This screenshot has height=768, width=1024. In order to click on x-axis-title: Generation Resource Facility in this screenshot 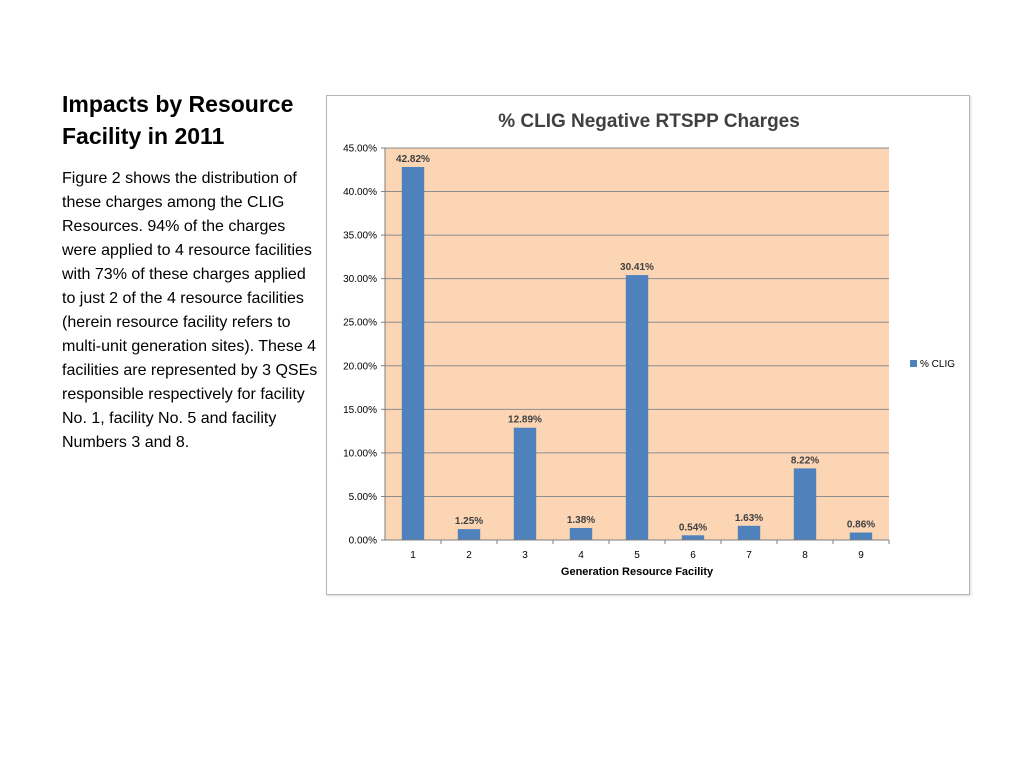, I will do `click(637, 572)`.